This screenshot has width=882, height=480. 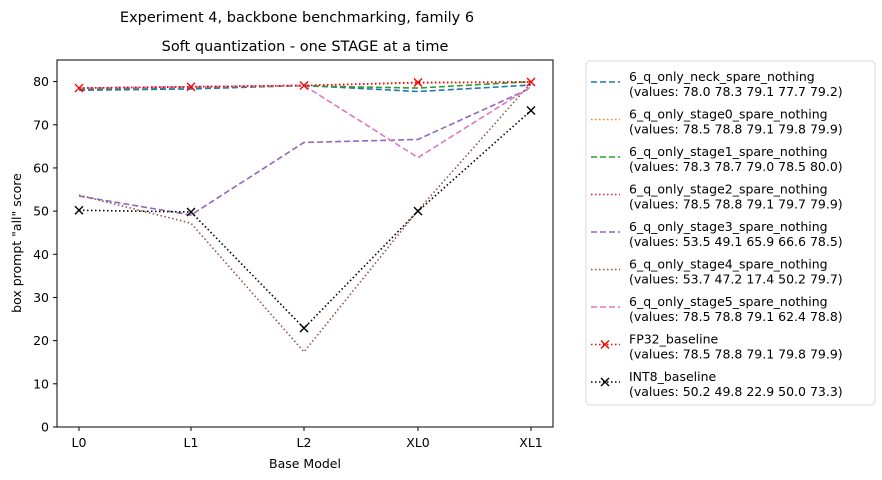 What do you see at coordinates (728, 114) in the screenshot?
I see `legend-label: 6_q_only_stage0_spare_nothing` at bounding box center [728, 114].